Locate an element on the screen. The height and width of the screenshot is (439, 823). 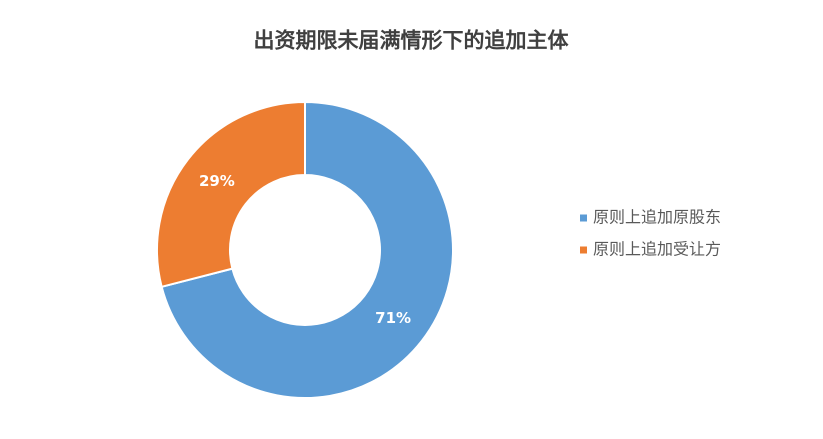
chart-title: 出资期限未届满情形下的追加主体 is located at coordinates (412, 40).